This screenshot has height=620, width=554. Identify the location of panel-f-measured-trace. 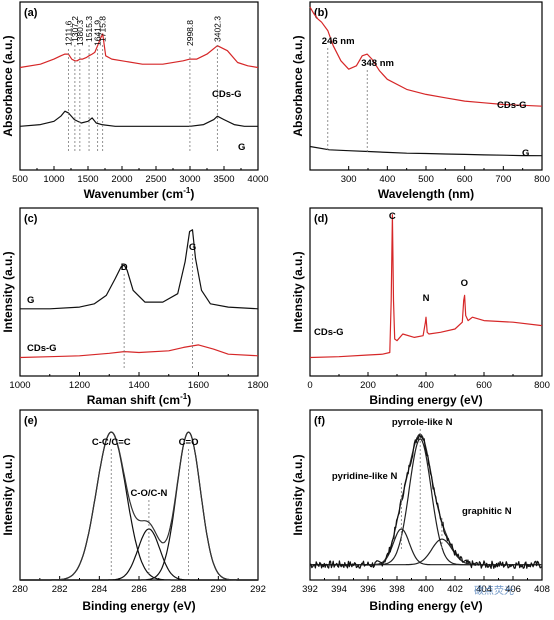
(426, 501).